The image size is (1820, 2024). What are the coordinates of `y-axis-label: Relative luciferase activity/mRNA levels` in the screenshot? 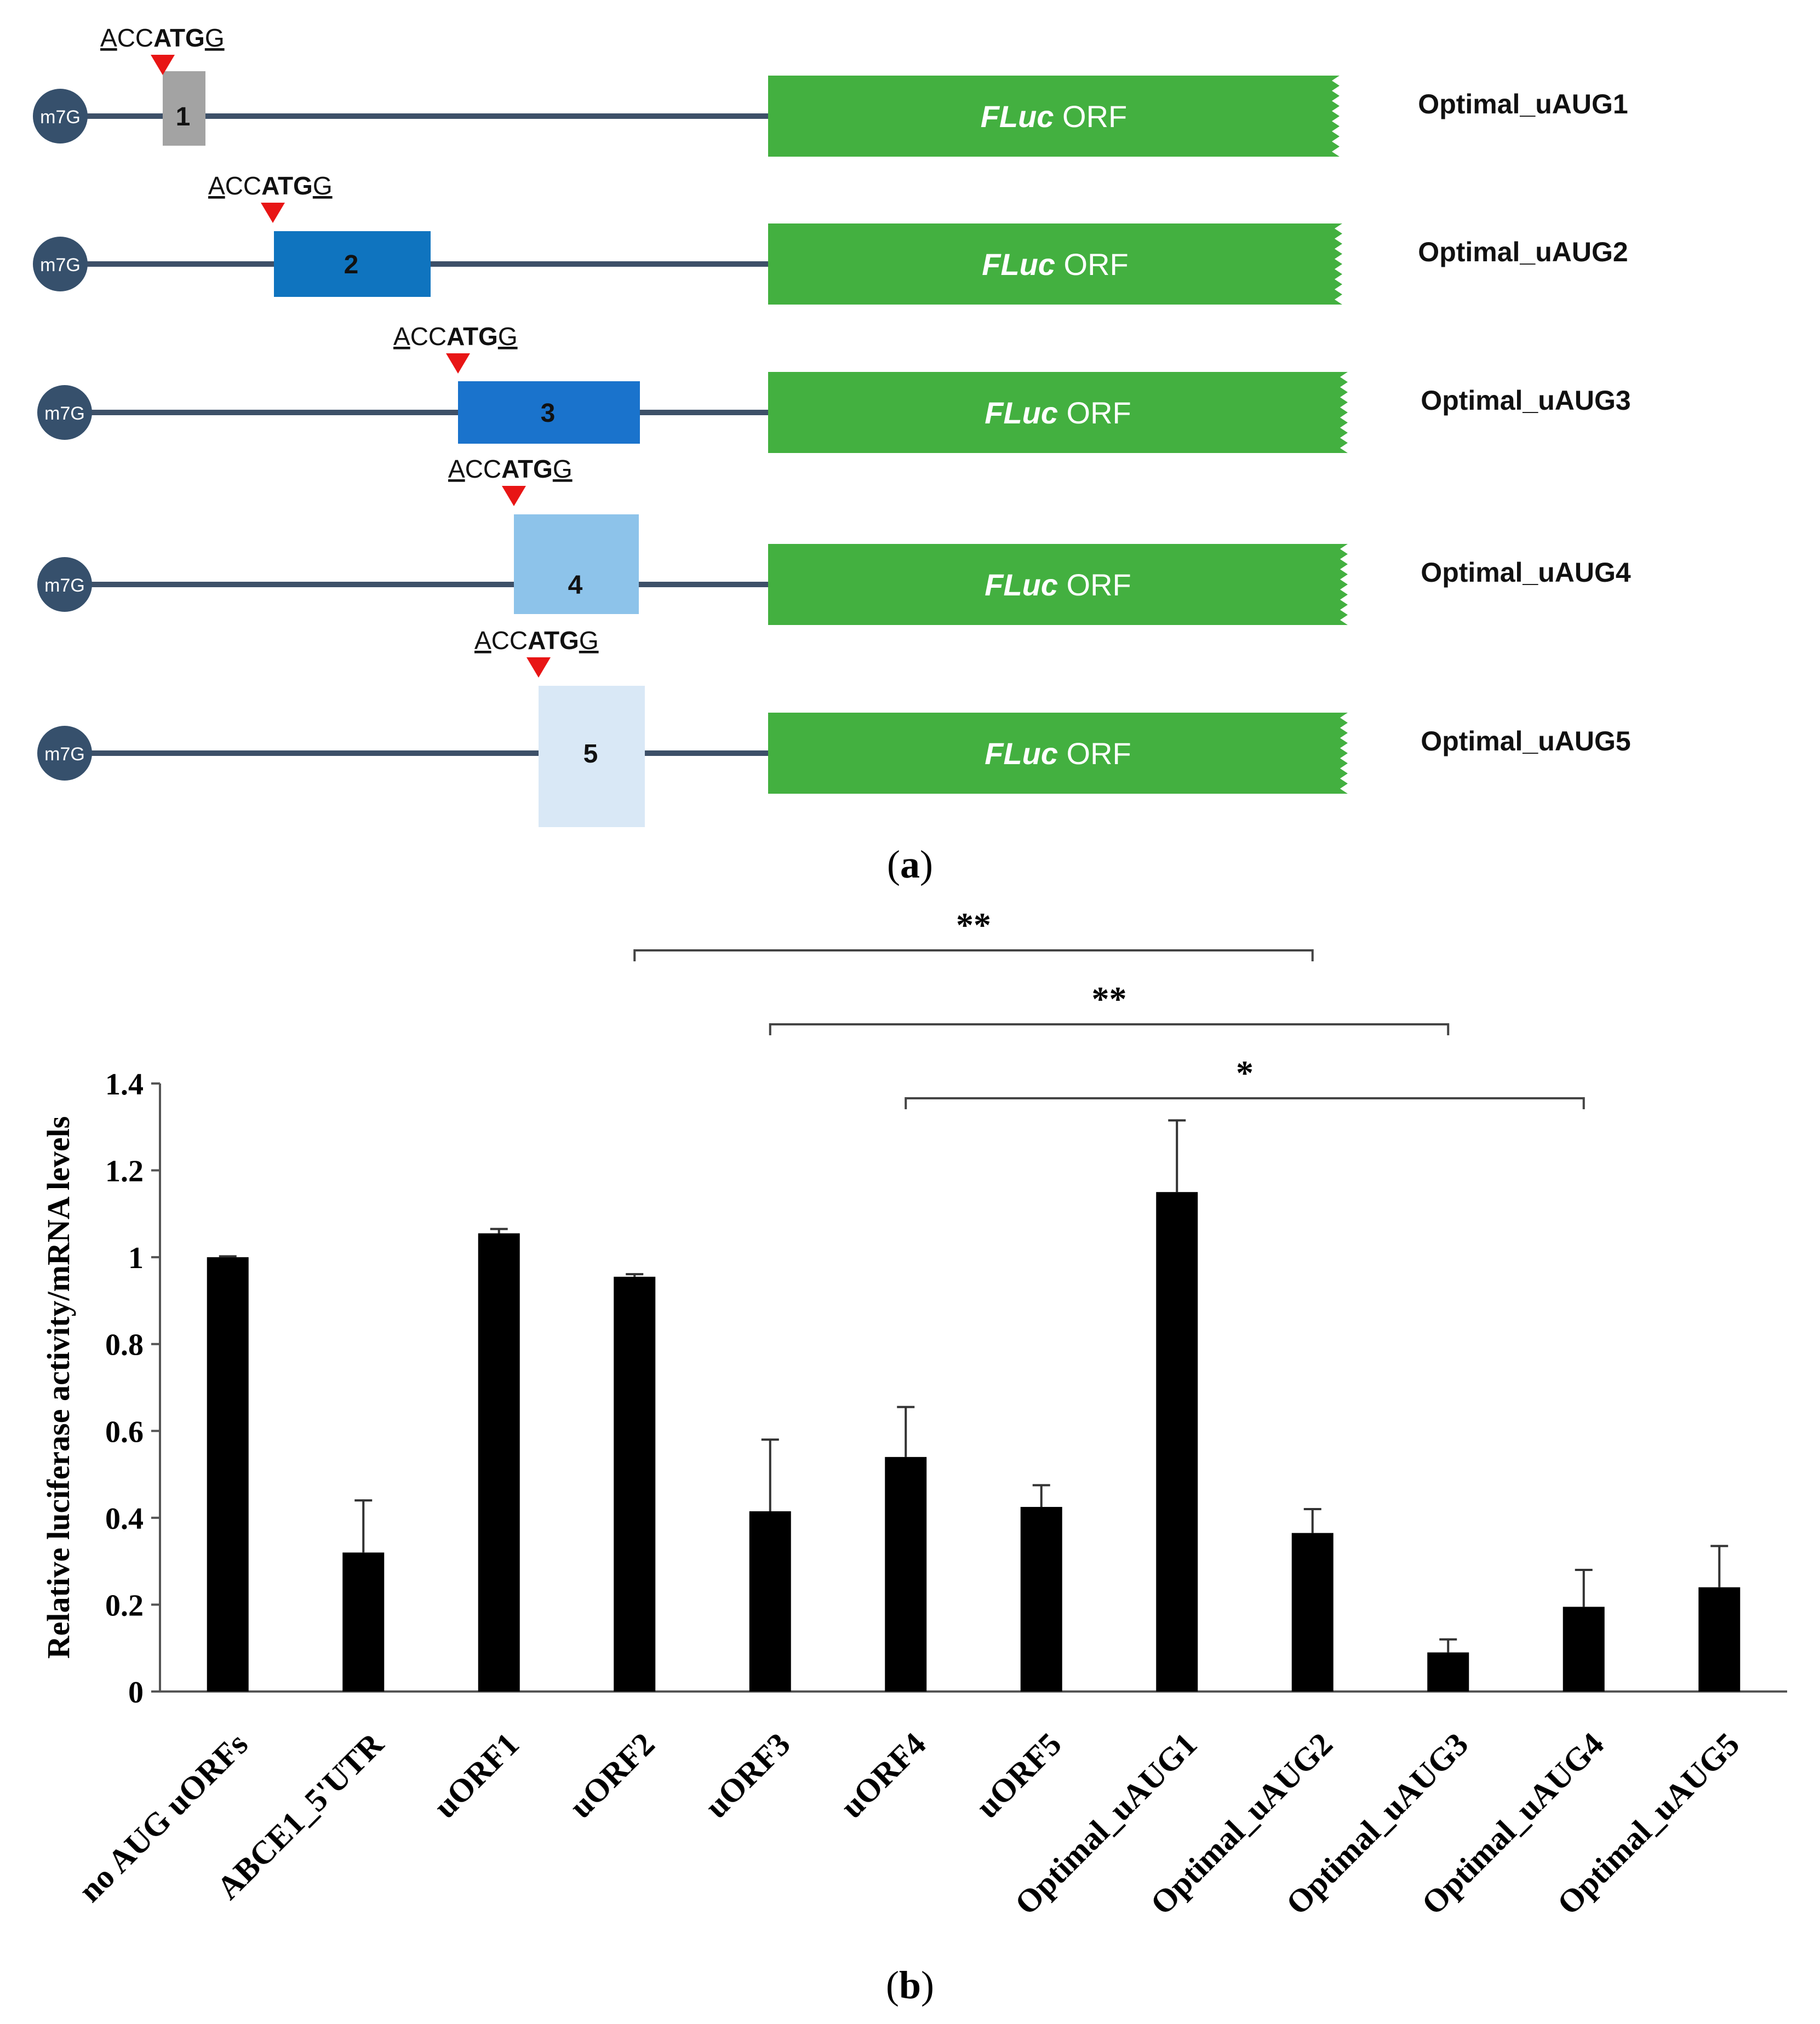 It's located at (58, 1387).